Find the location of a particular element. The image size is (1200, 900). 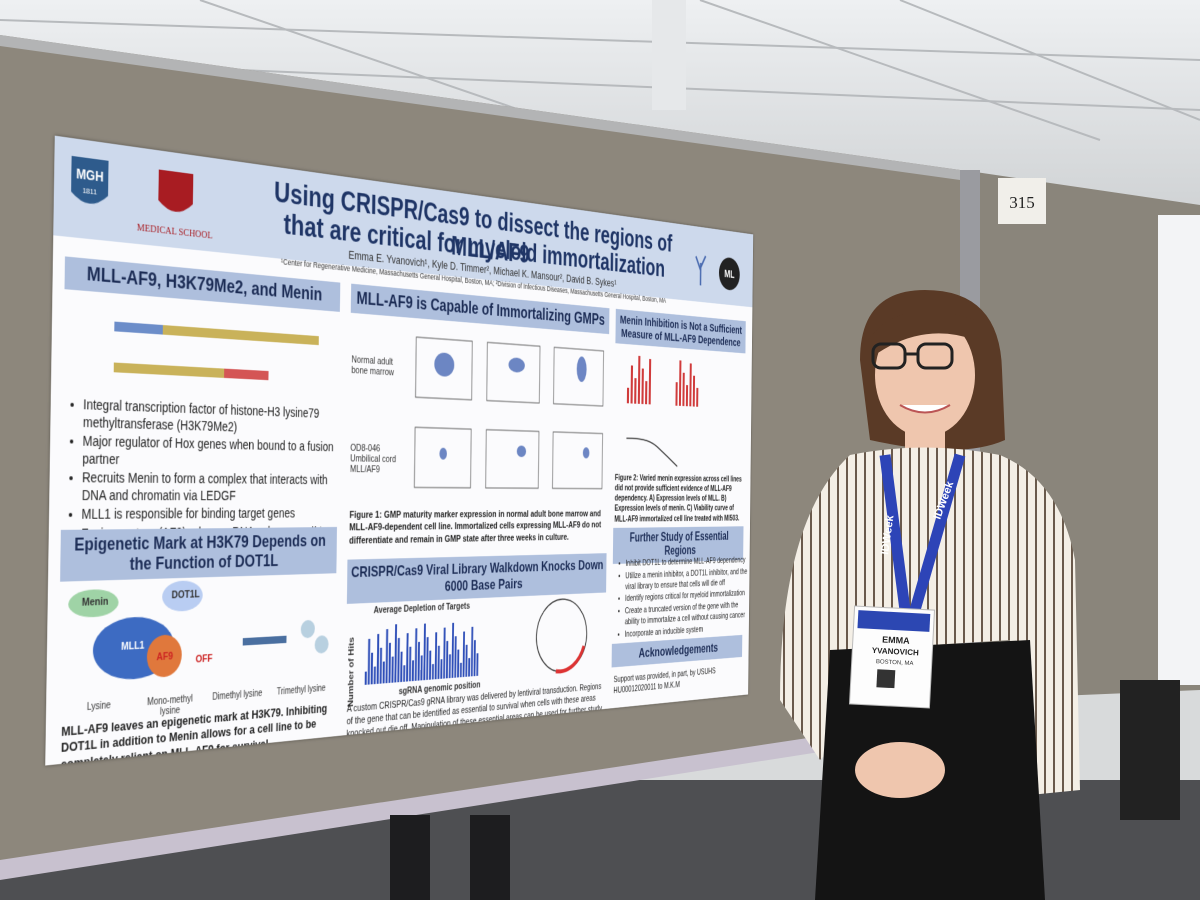

lab-logos: ML is located at coordinates (715, 272).